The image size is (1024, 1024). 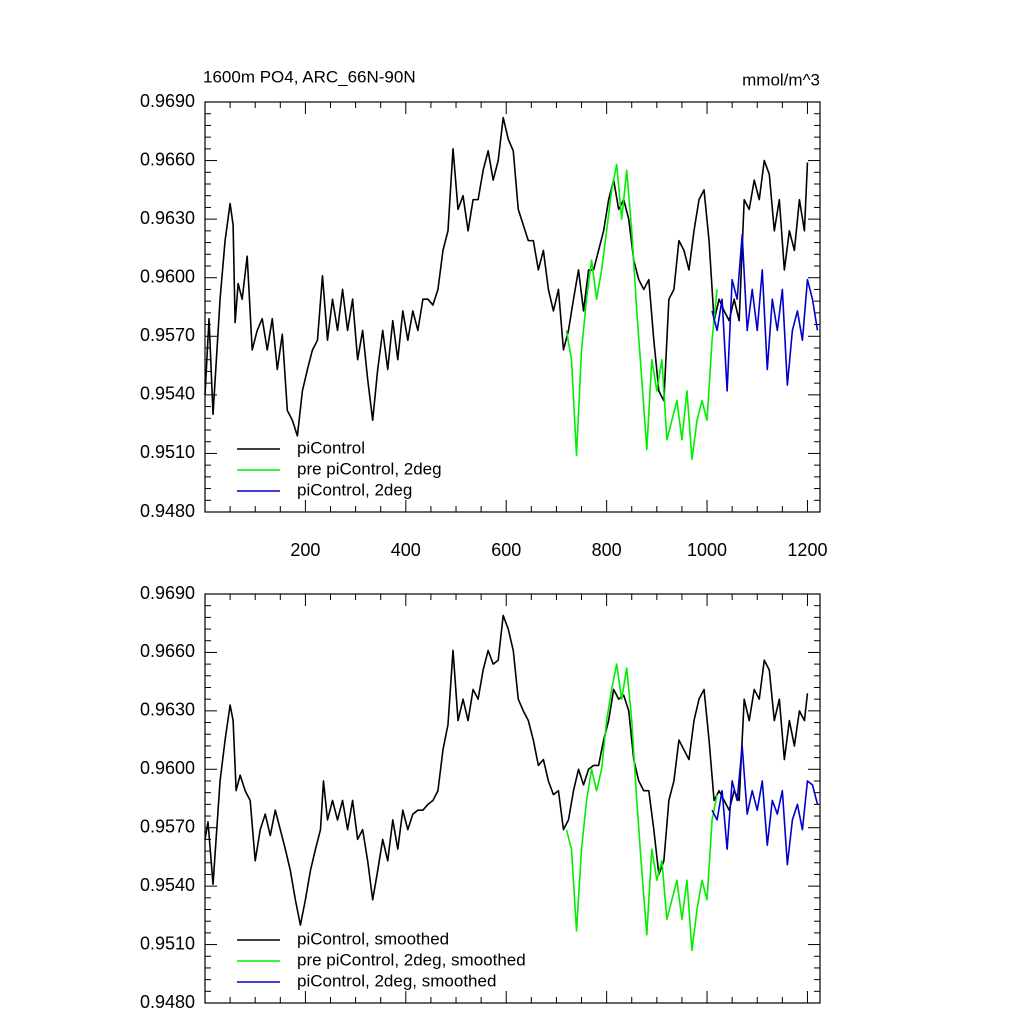 What do you see at coordinates (354, 489) in the screenshot?
I see `legend-label: piControl, 2deg` at bounding box center [354, 489].